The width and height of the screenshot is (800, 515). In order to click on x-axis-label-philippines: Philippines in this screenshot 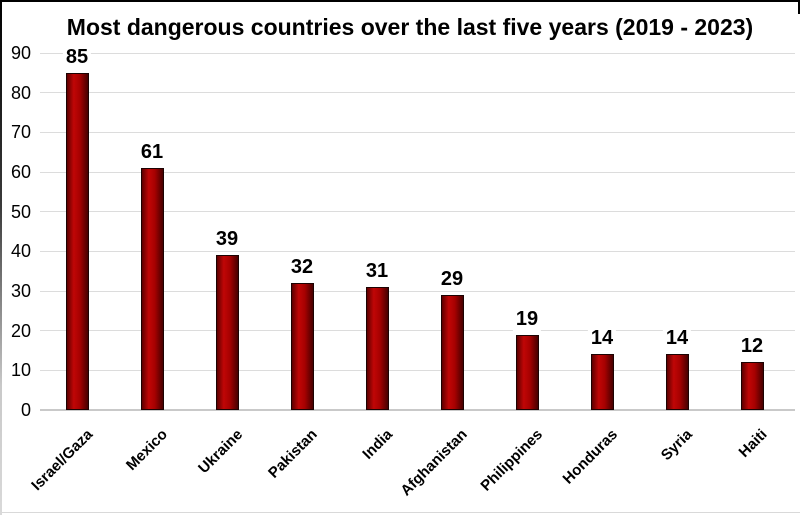, I will do `click(512, 460)`.